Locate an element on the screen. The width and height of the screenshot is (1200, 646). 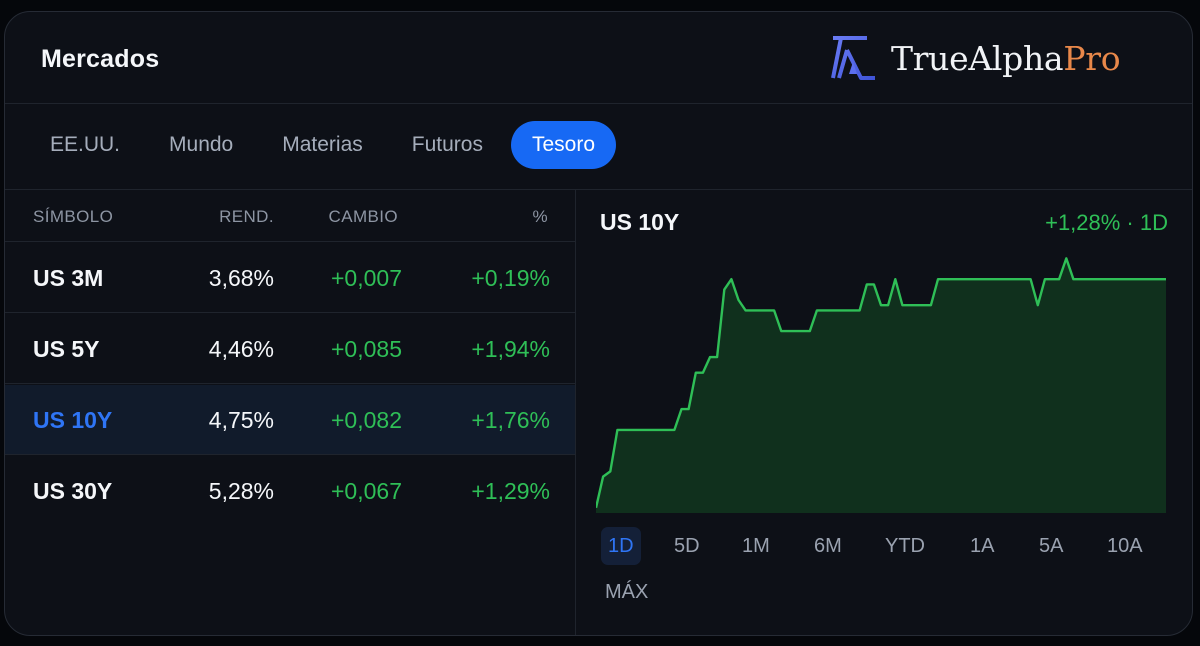
logo: TrueAlphaPro is located at coordinates (974, 58).